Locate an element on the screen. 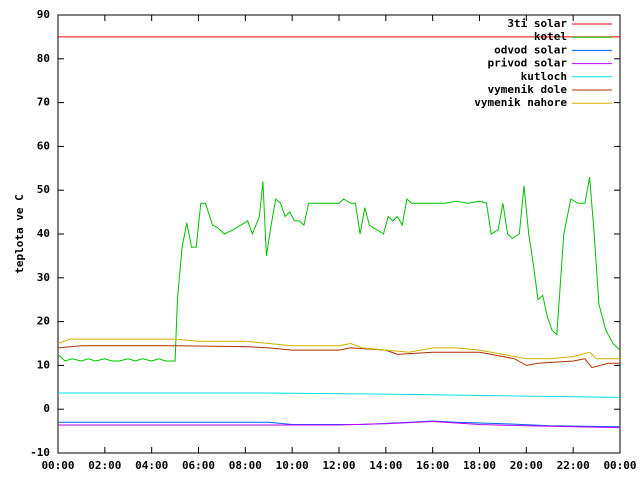 The image size is (640, 480). legend-label: vymenik nahore is located at coordinates (520, 102).